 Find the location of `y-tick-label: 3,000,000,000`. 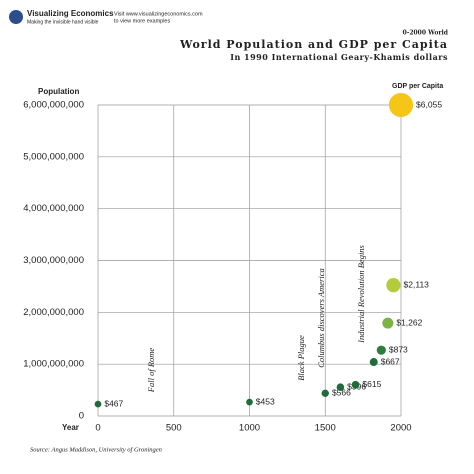

y-tick-label: 3,000,000,000 is located at coordinates (53, 260).